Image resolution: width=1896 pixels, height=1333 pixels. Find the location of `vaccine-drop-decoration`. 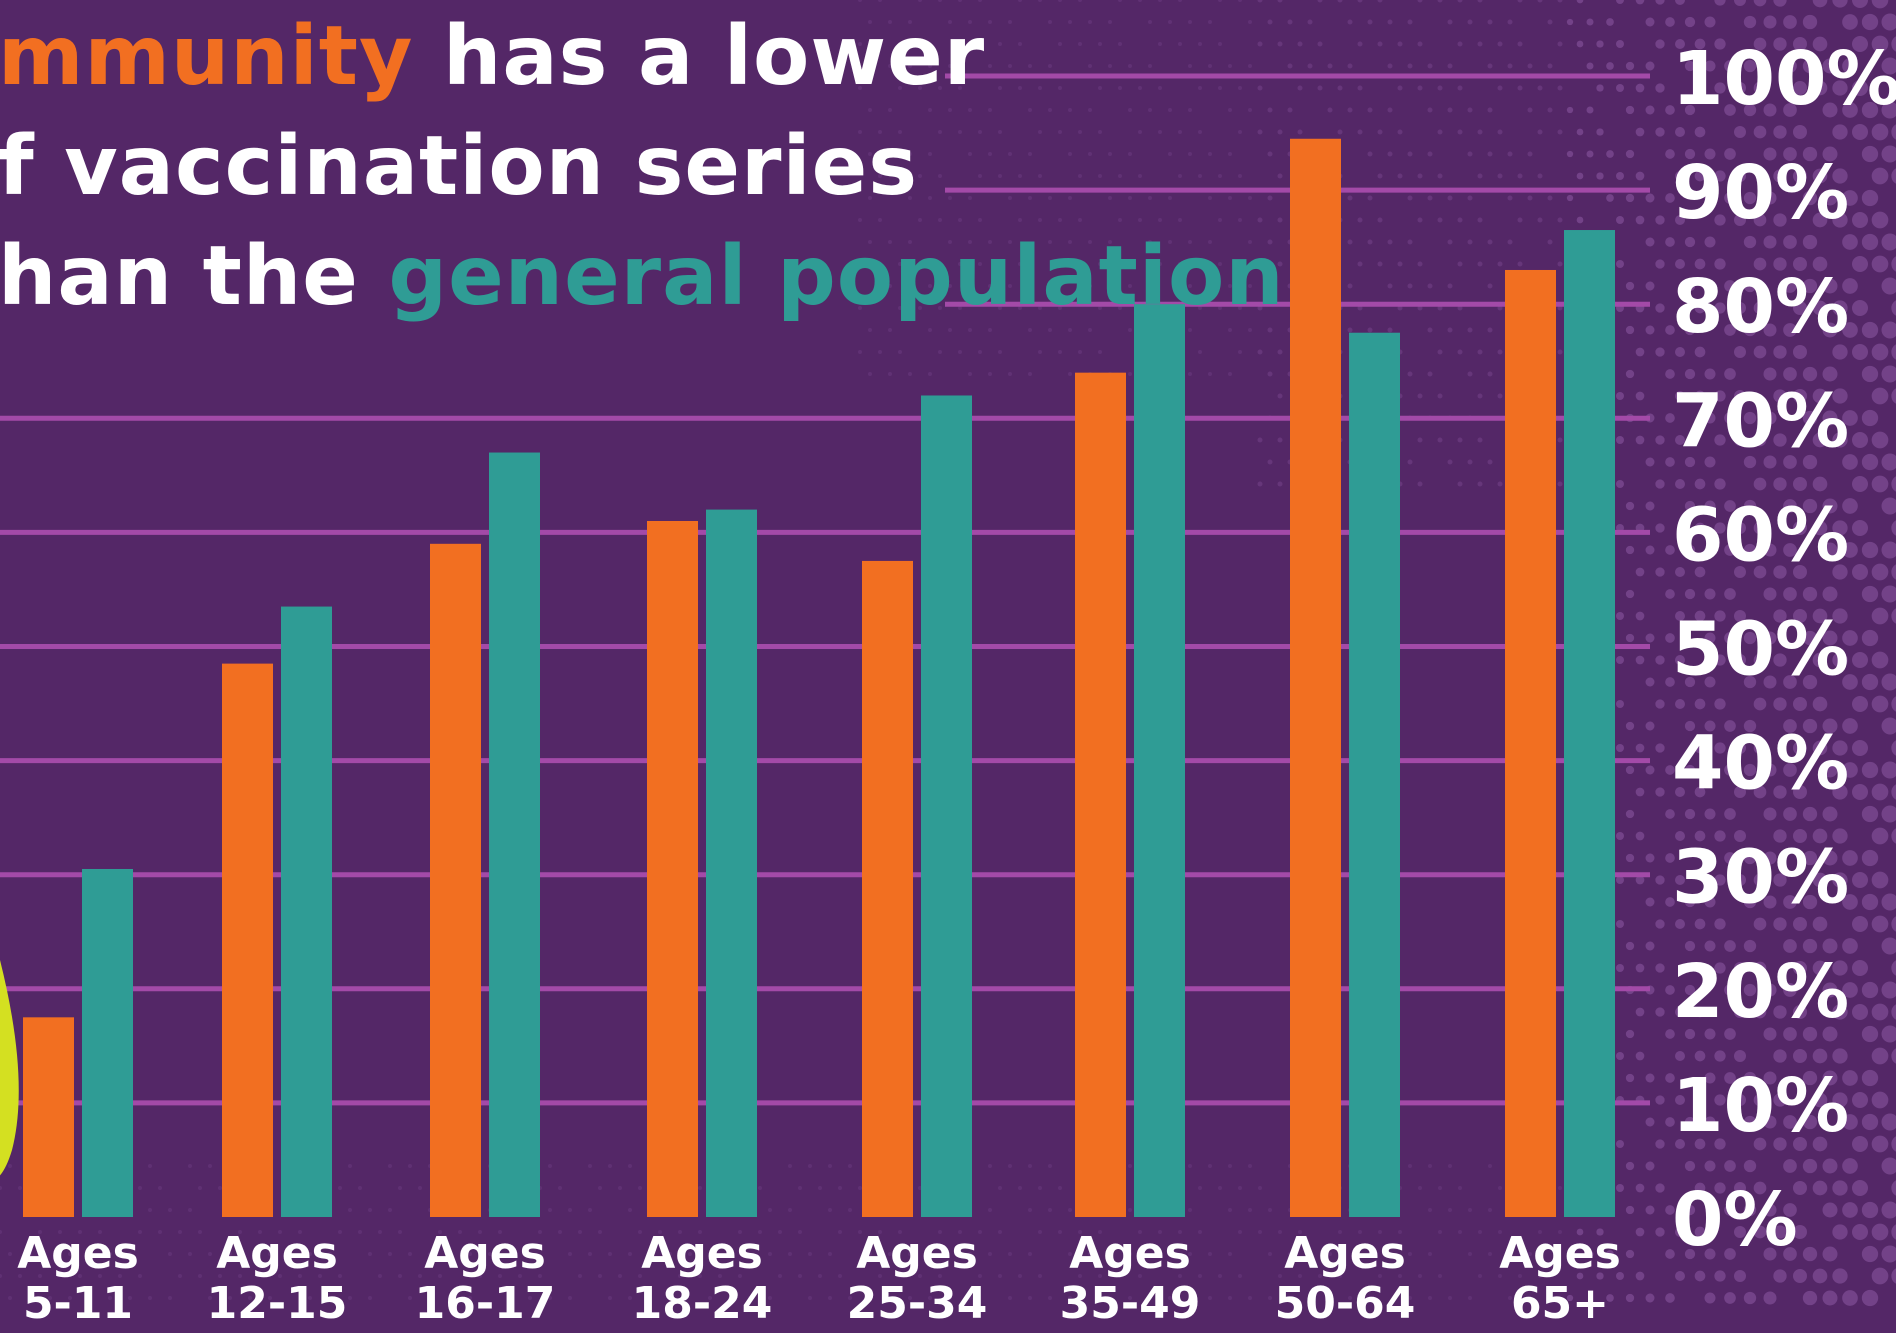

vaccine-drop-decoration is located at coordinates (9, 1068).